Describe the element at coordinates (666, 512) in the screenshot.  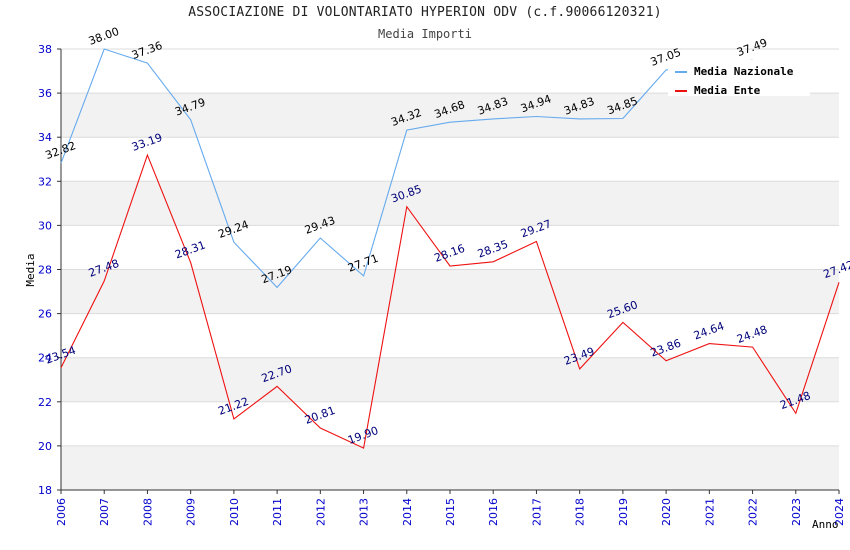
I see `x-tick-label: 2020` at that location.